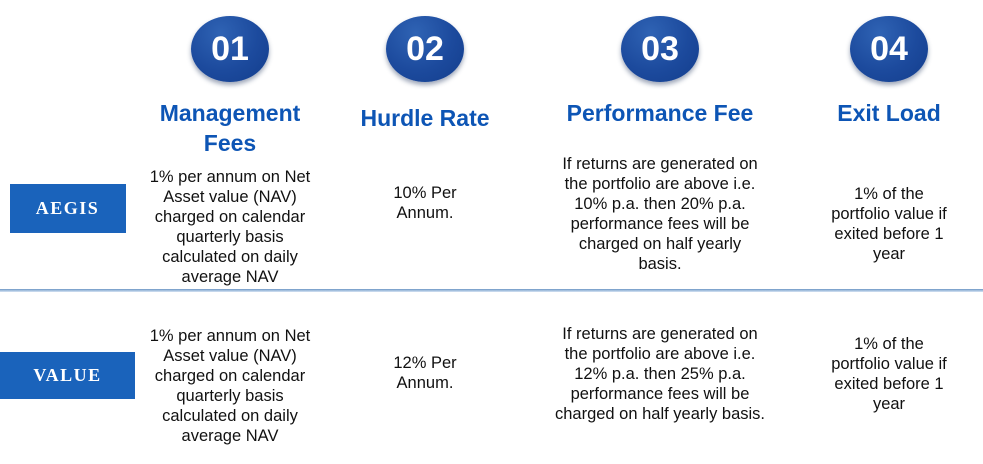 This screenshot has height=464, width=983. I want to click on cell-text: 10% Per Annum., so click(425, 203).